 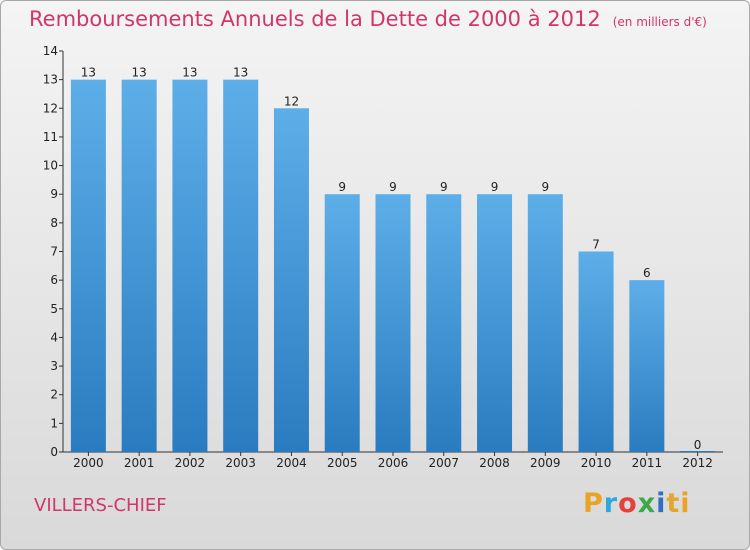 I want to click on y-tick-label: 12, so click(x=50, y=108).